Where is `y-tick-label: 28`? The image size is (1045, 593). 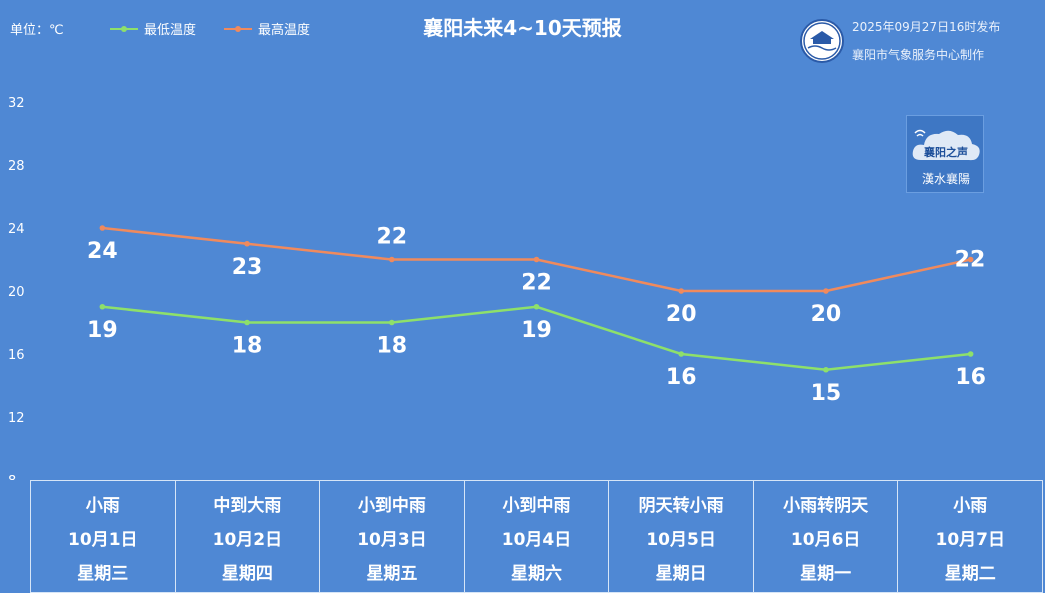
y-tick-label: 28 is located at coordinates (16, 166).